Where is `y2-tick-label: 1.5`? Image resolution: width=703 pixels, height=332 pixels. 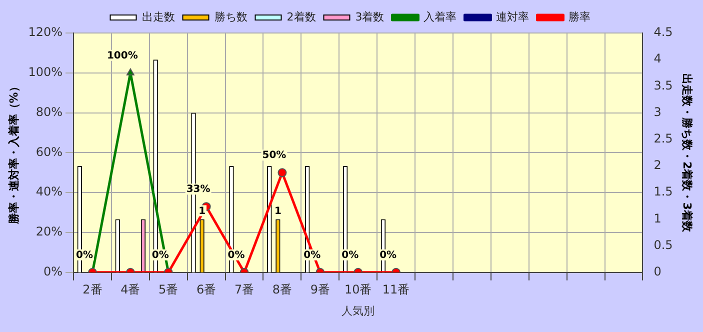 y2-tick-label: 1.5 is located at coordinates (663, 191).